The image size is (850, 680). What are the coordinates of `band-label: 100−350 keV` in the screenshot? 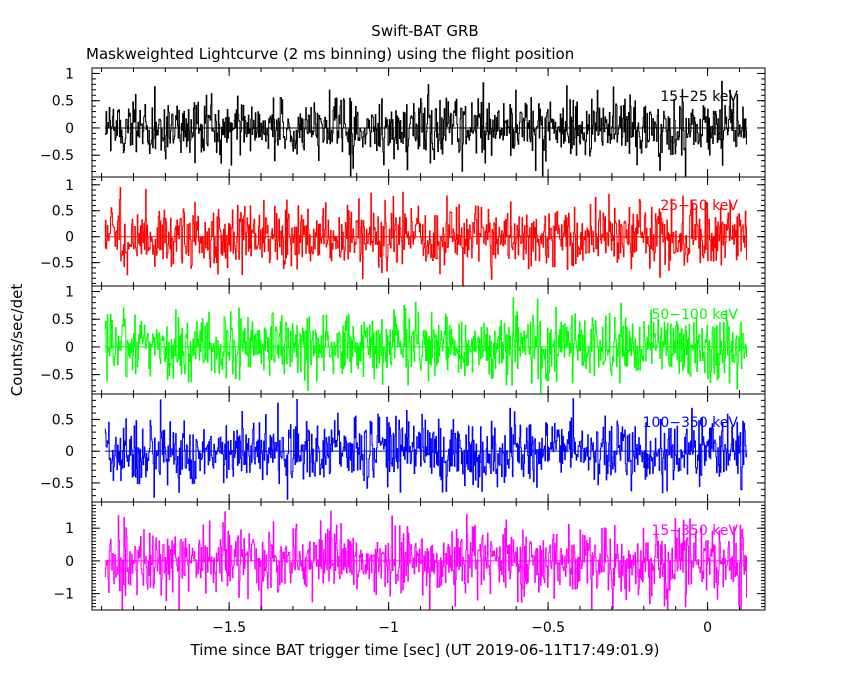 It's located at (691, 423).